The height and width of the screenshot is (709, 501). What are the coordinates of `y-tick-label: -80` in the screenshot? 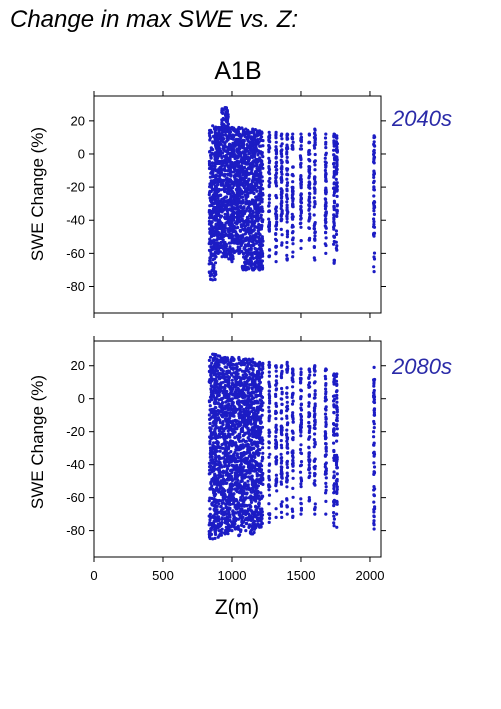 It's located at (75, 286).